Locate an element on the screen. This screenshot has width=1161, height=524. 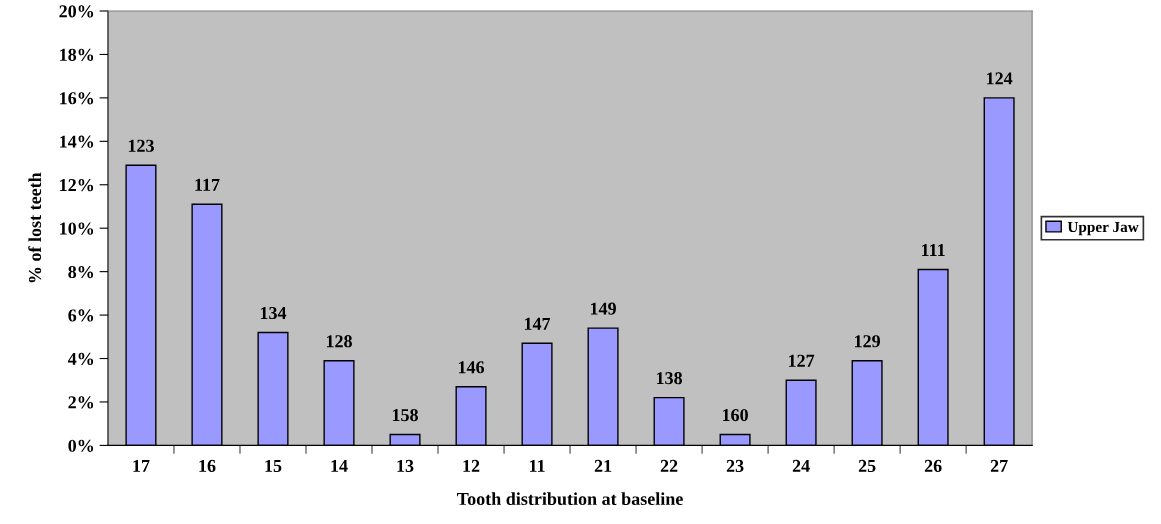
x-tick-label: 13 is located at coordinates (405, 465).